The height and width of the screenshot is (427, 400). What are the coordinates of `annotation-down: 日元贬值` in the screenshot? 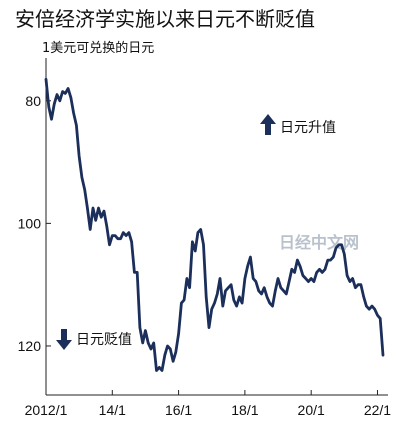 It's located at (94, 339).